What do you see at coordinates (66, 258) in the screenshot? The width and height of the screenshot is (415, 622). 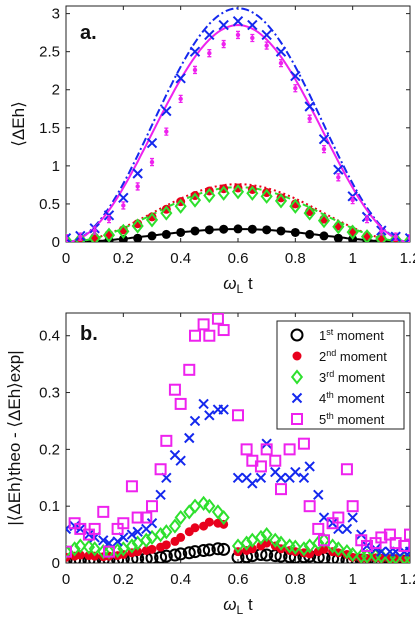 I see `x-tick-label: 0` at bounding box center [66, 258].